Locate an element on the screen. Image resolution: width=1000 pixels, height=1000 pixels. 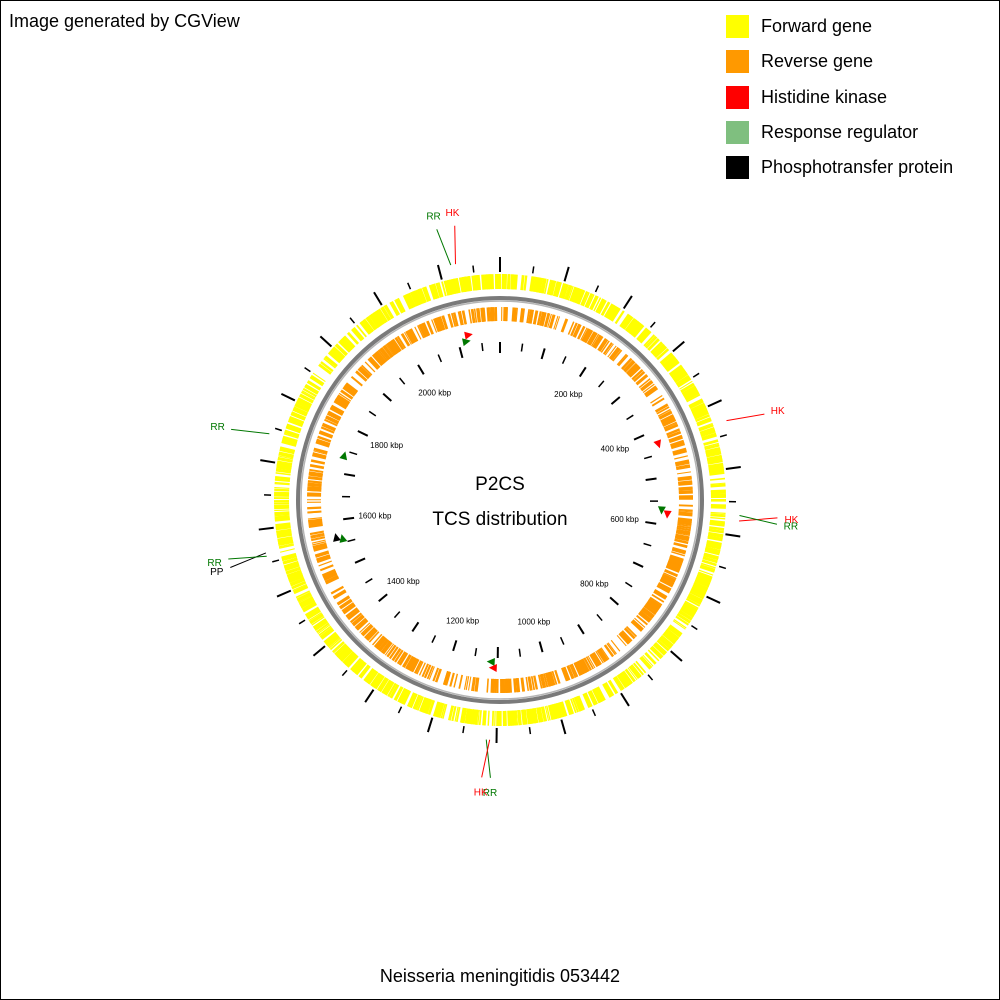
feature-callout-label: HK is located at coordinates (778, 411).